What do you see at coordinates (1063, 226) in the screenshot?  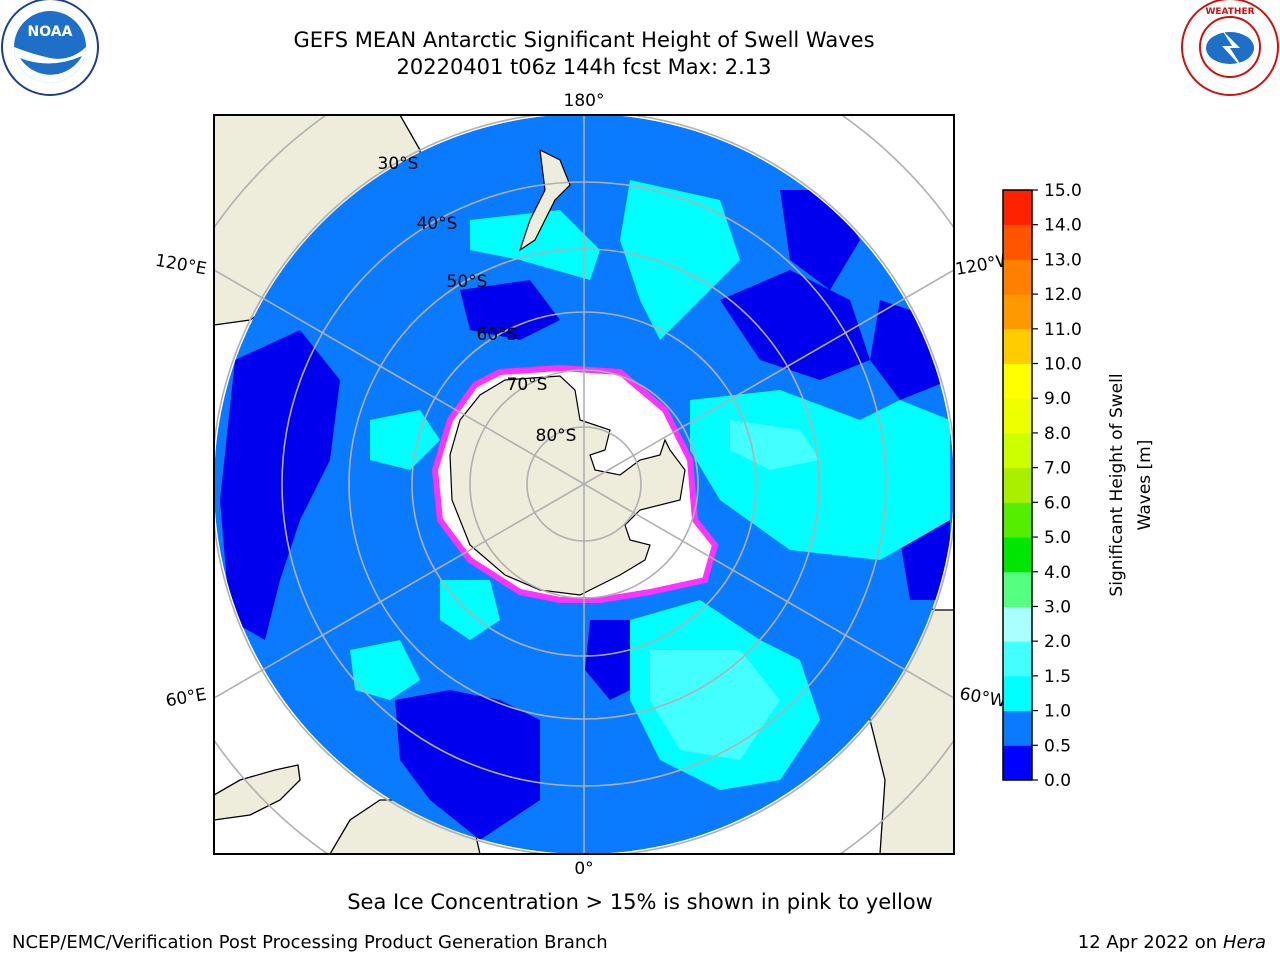 I see `colorbar-tick-label: 14.0` at bounding box center [1063, 226].